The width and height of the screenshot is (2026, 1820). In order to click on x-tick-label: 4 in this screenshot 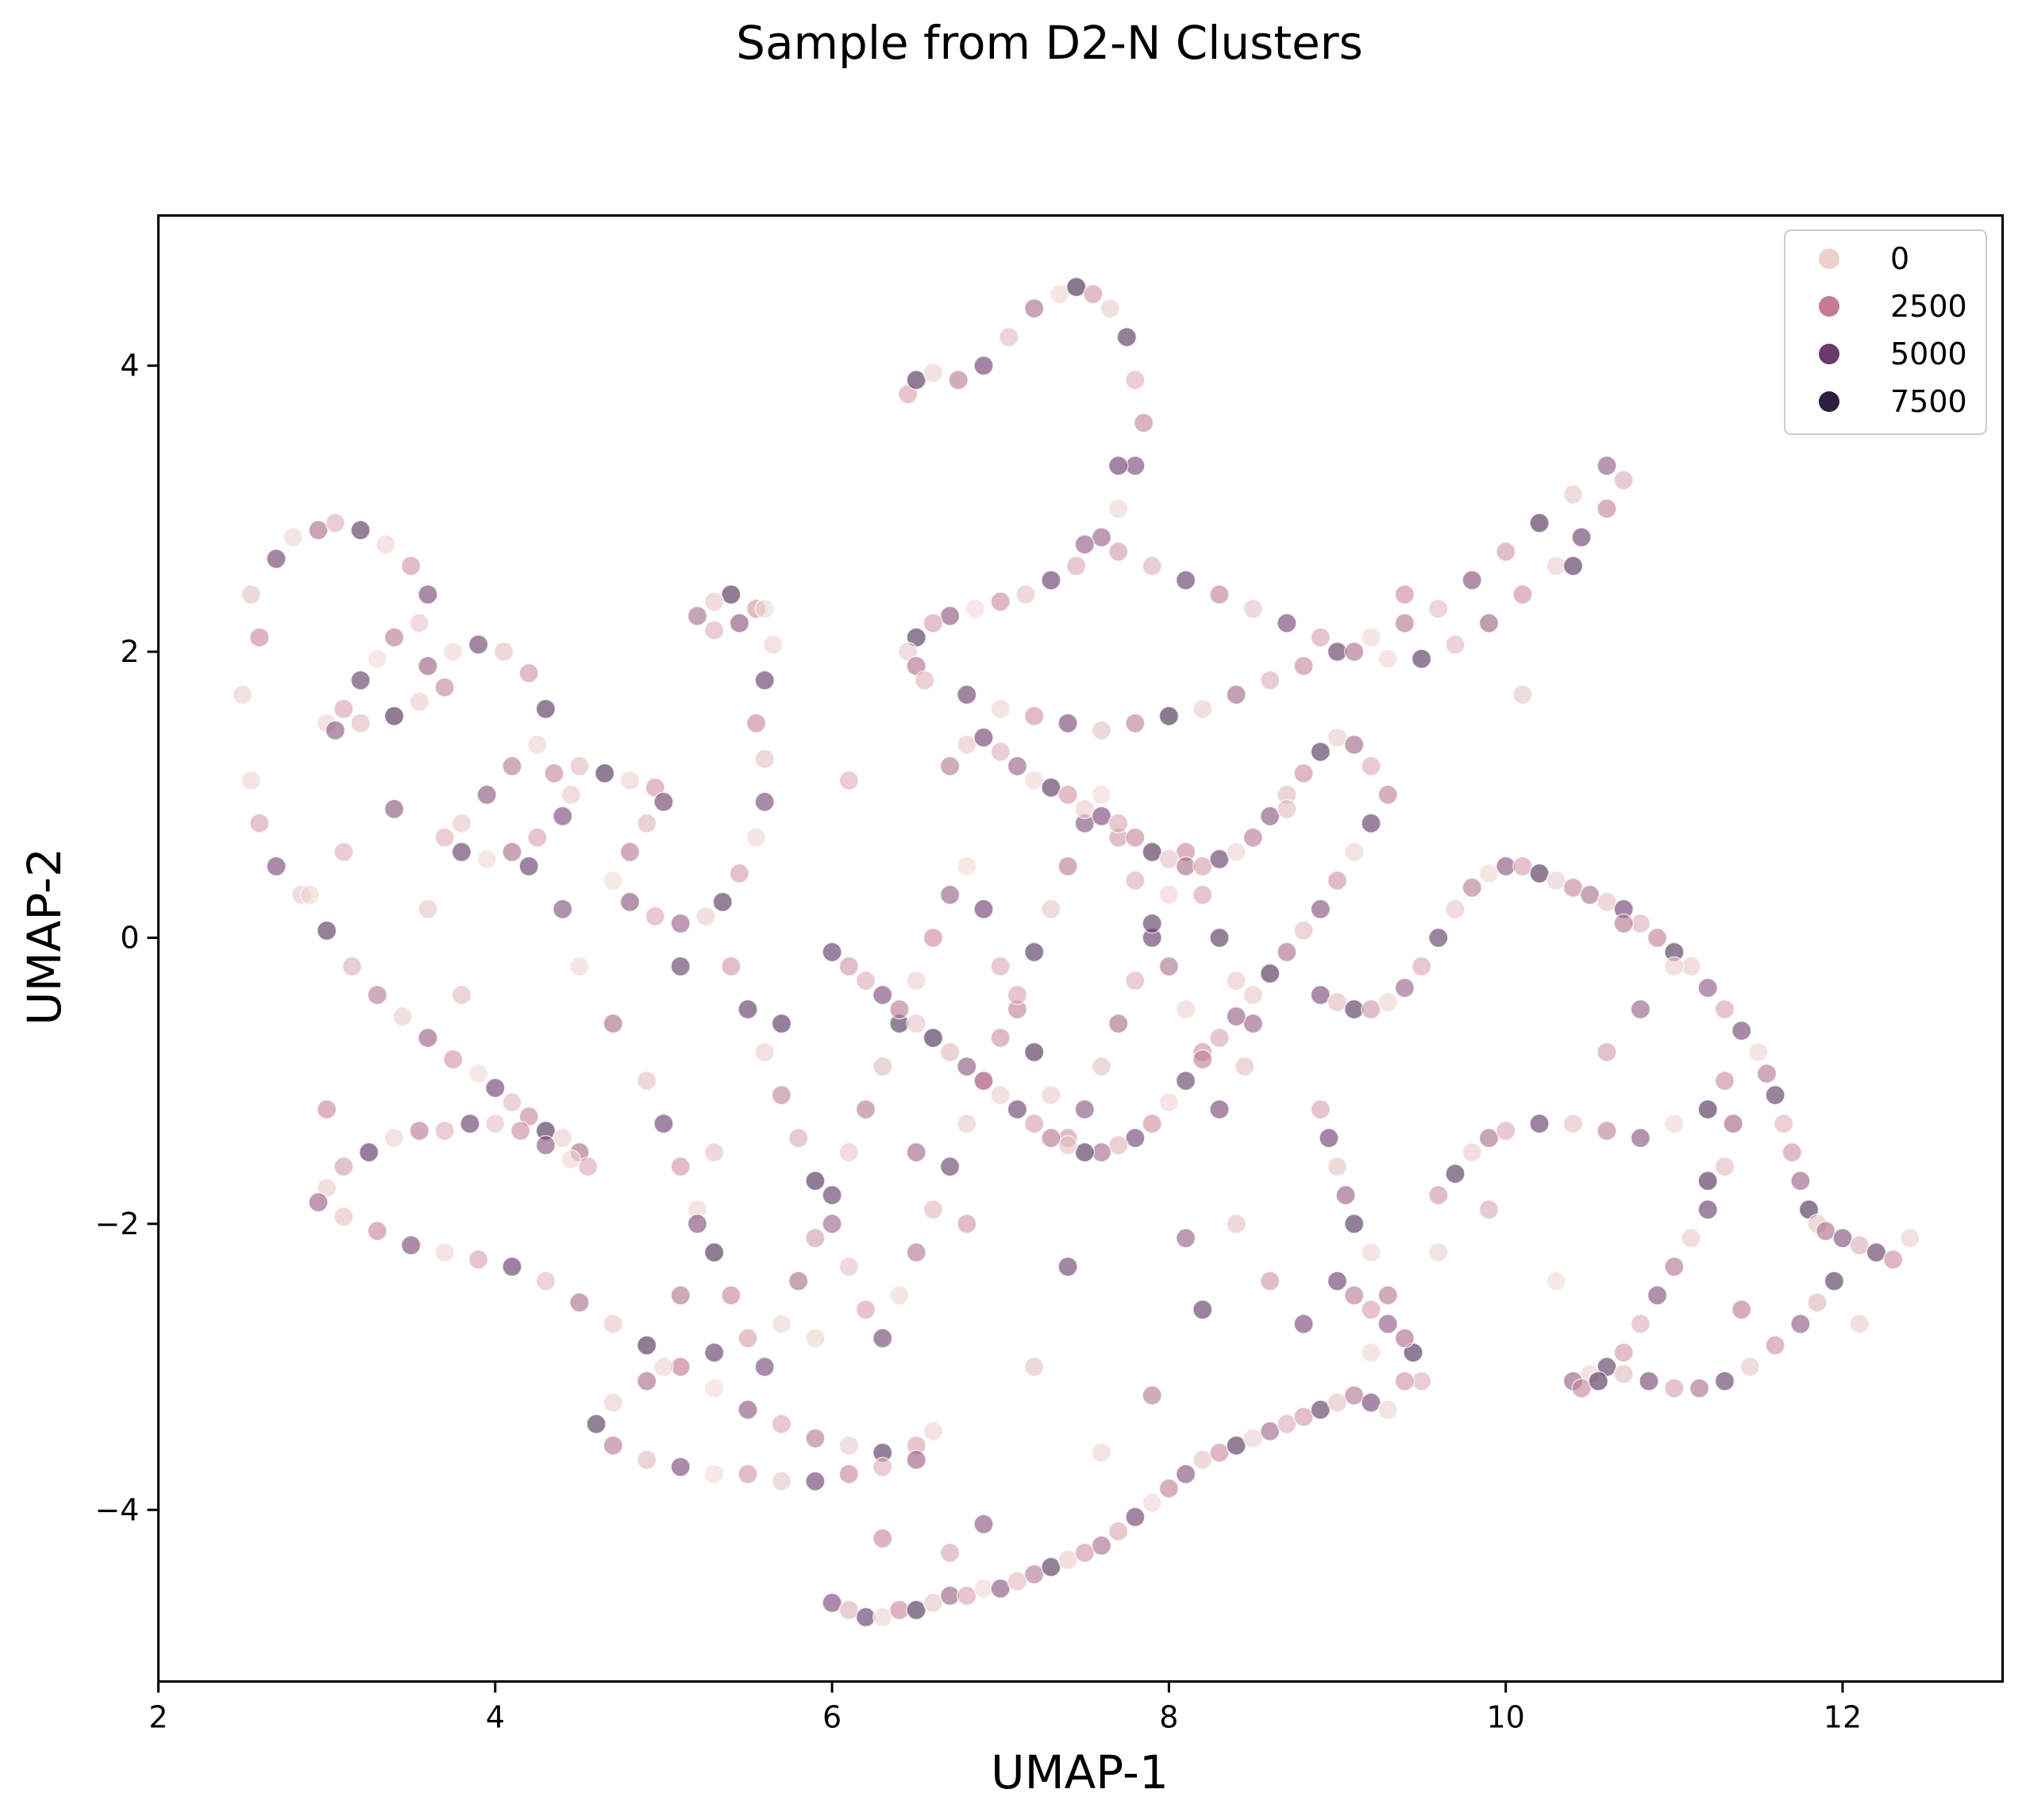, I will do `click(495, 1717)`.